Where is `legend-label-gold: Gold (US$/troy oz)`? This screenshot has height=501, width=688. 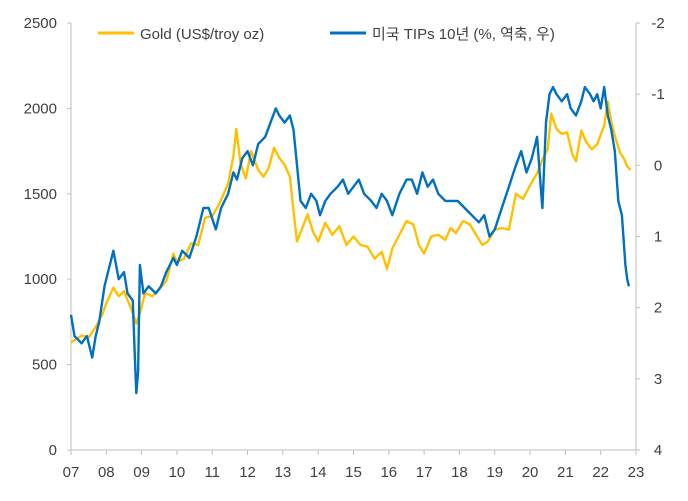 legend-label-gold: Gold (US$/troy oz) is located at coordinates (202, 34).